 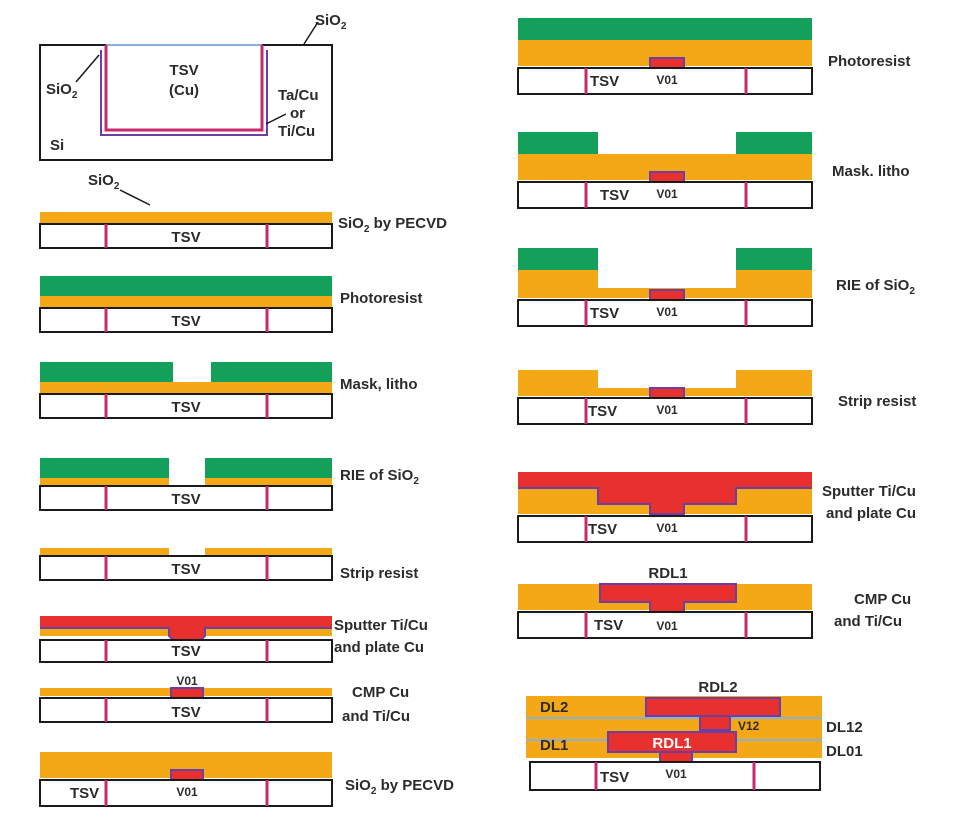 I want to click on step-cmp-right: RDL1 TSV V01 CMP Cu and Ti/Cu, so click(x=714, y=602).